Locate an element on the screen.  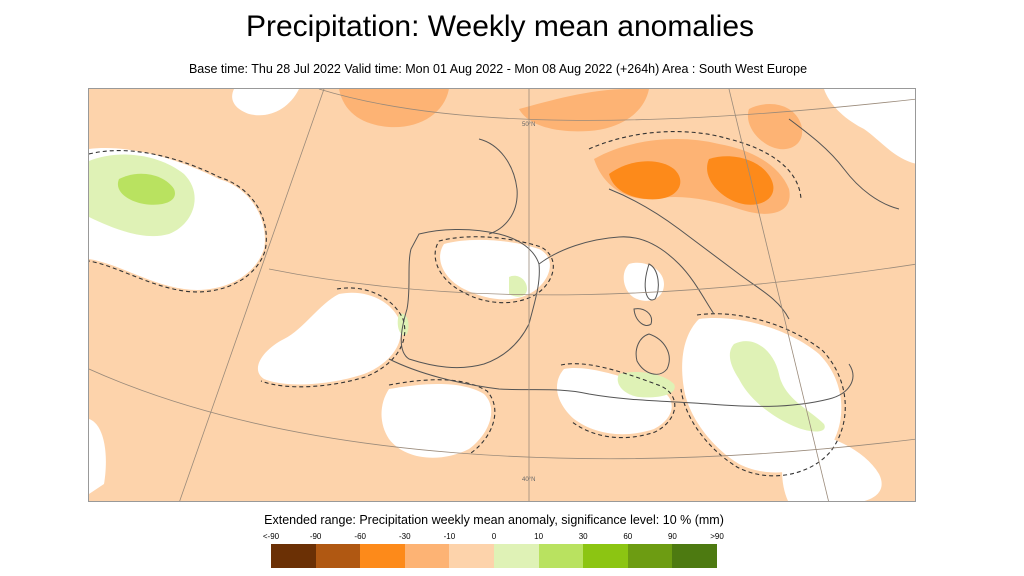
legend-color-bar is located at coordinates (494, 556).